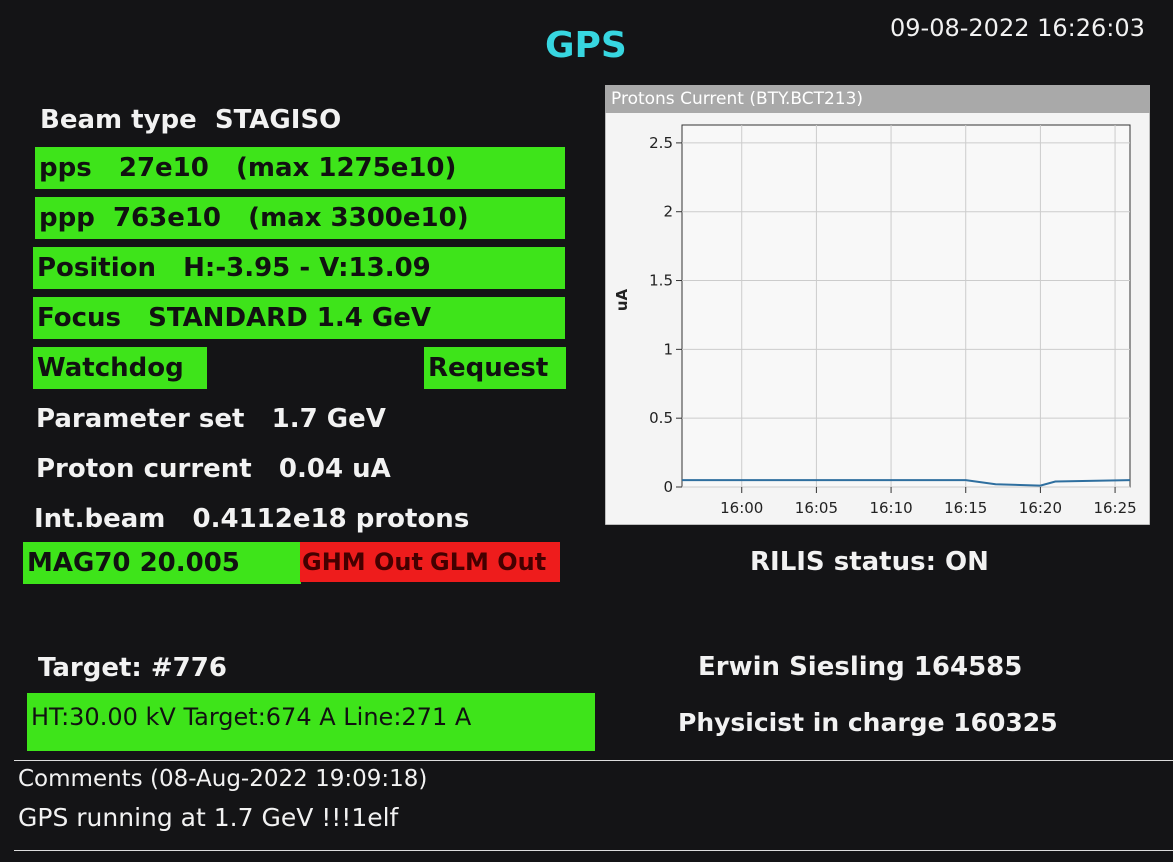  What do you see at coordinates (1040, 508) in the screenshot?
I see `x-tick-label: 16:20` at bounding box center [1040, 508].